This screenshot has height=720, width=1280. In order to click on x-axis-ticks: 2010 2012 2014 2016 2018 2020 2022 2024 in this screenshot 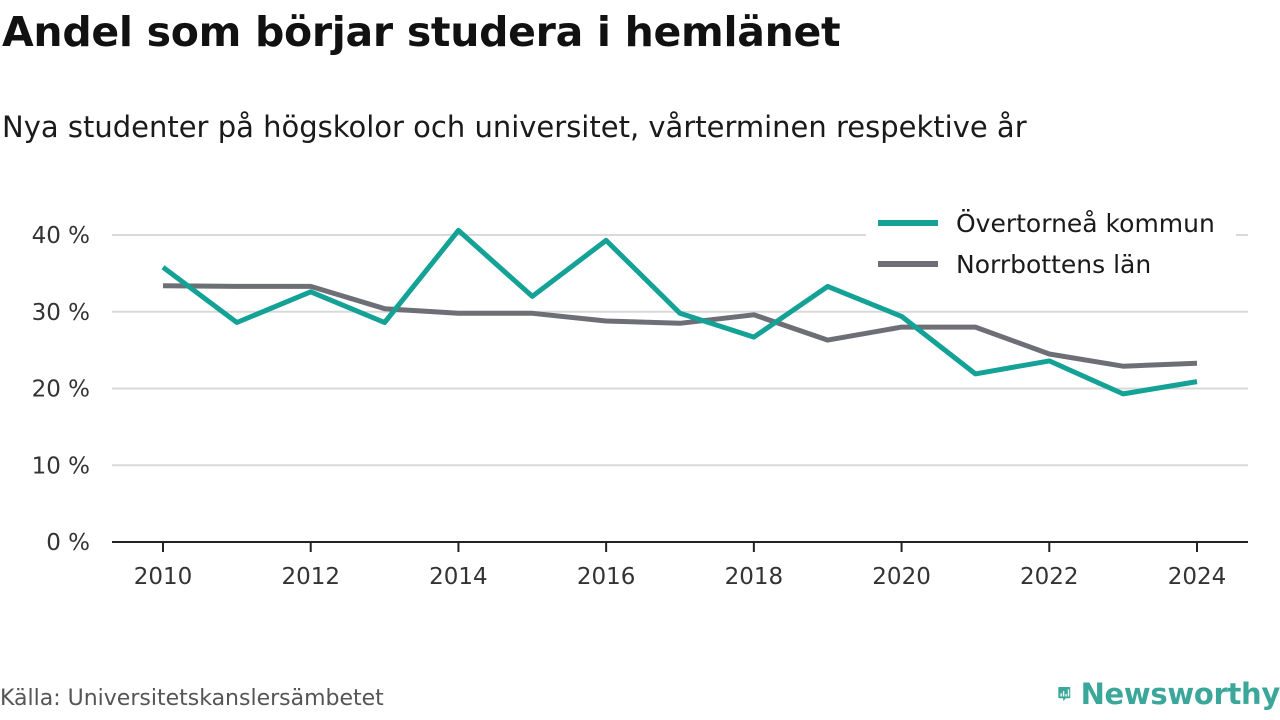, I will do `click(680, 566)`.